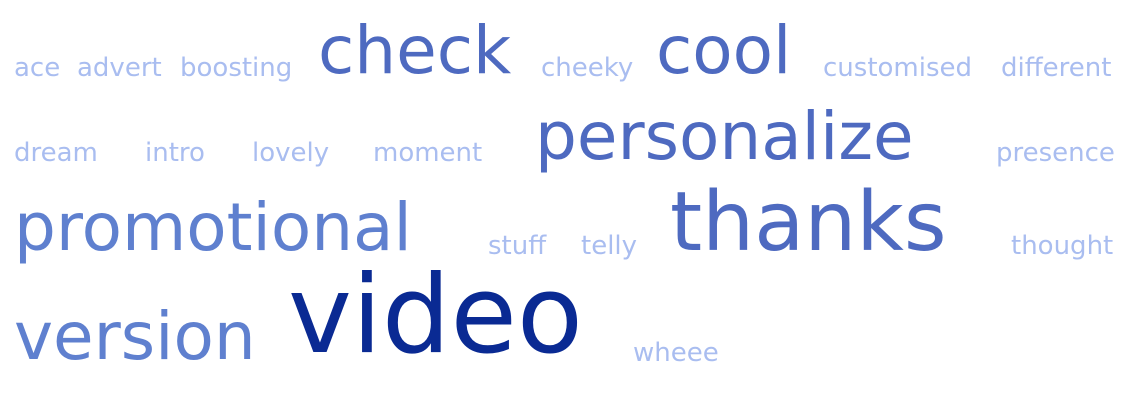 The height and width of the screenshot is (400, 1140). What do you see at coordinates (37, 68) in the screenshot?
I see `tag-ace: ace` at bounding box center [37, 68].